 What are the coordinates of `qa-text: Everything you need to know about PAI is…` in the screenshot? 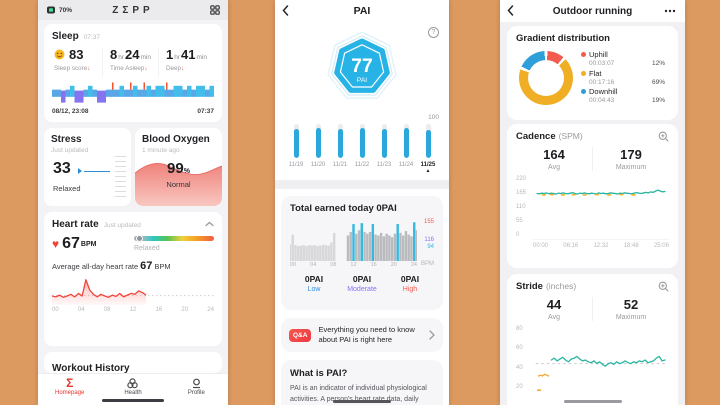 It's located at (366, 334).